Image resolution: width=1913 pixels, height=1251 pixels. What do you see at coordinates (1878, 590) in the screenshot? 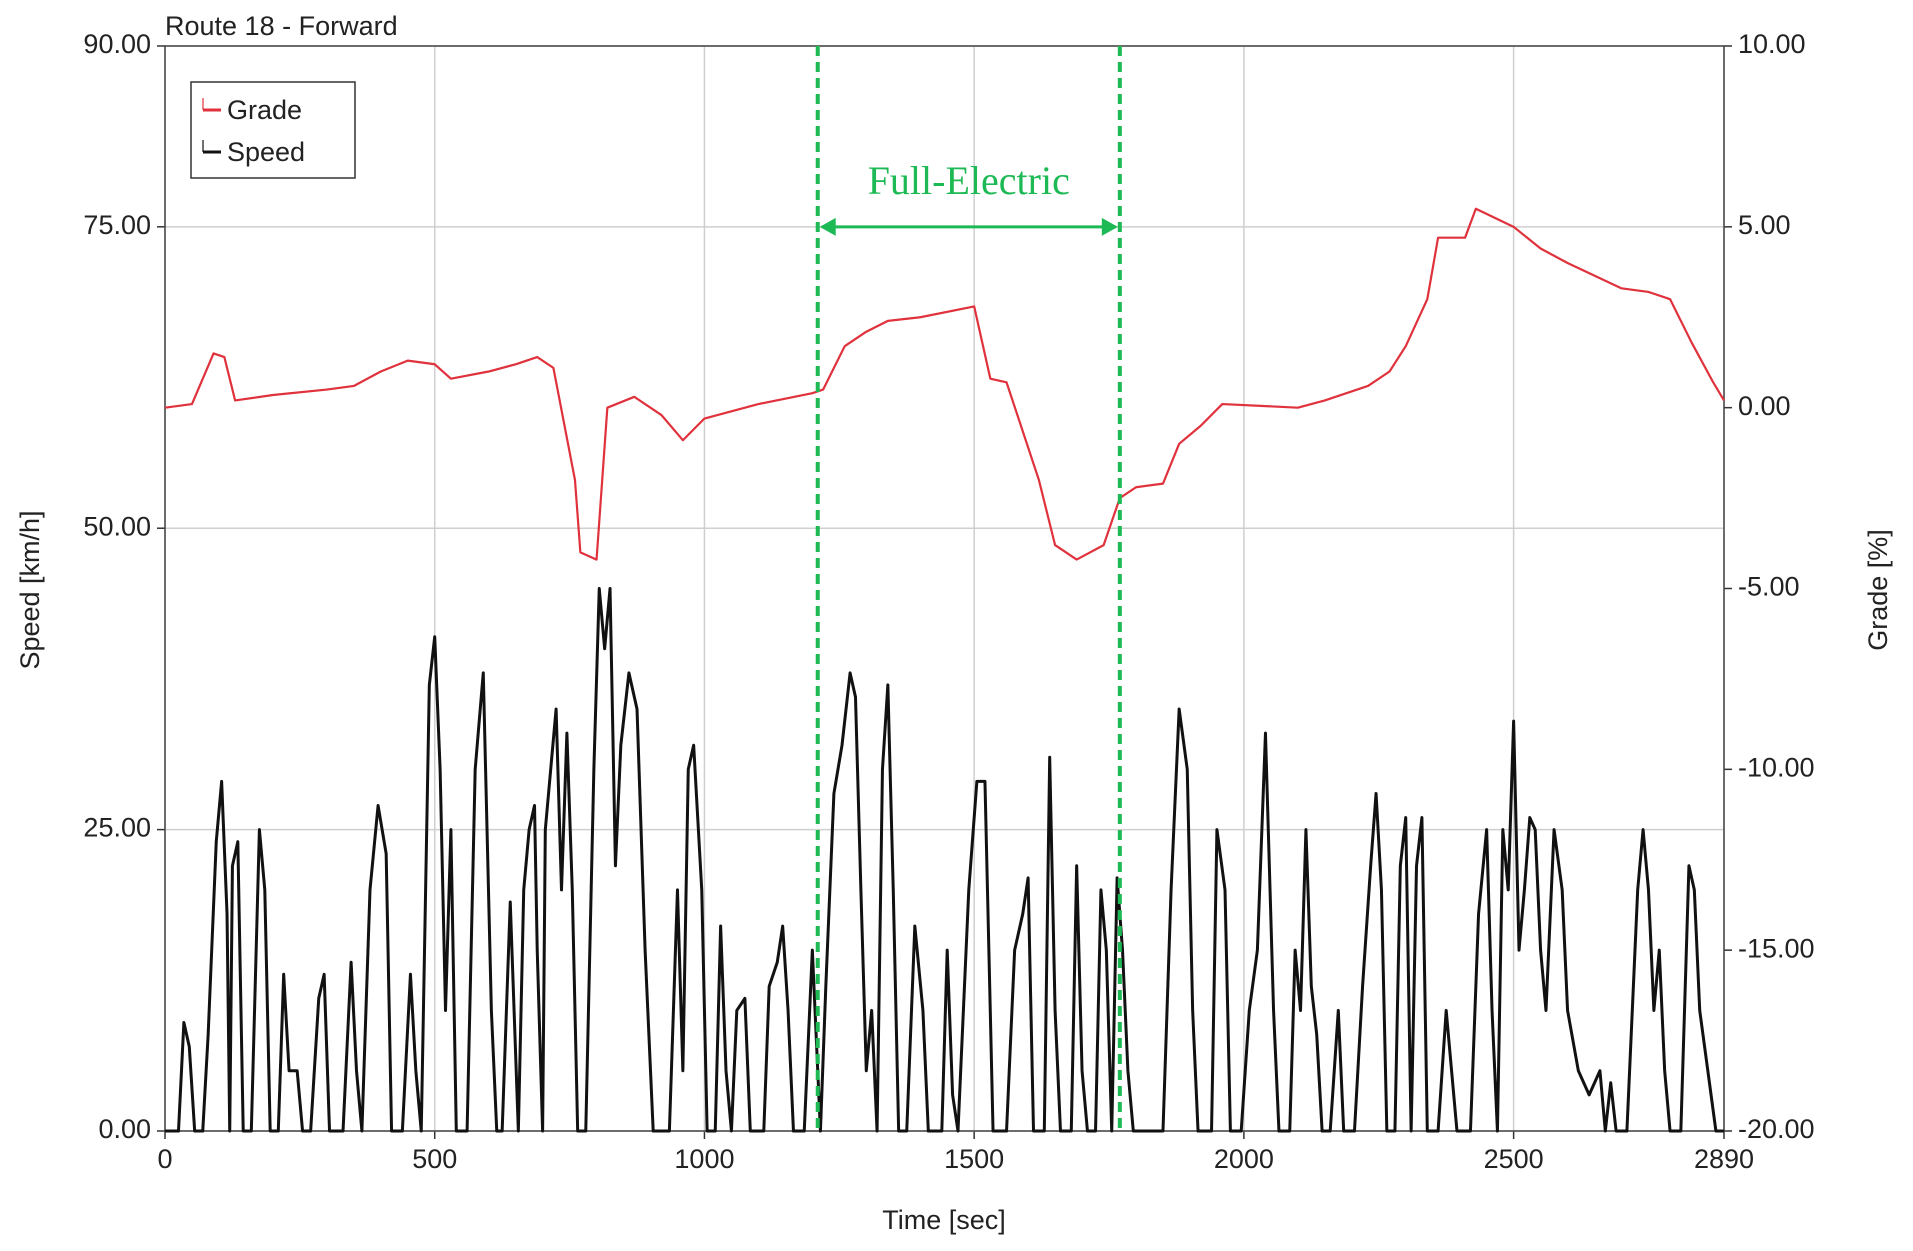
I see `y2-axis-label: Grade [%]` at bounding box center [1878, 590].